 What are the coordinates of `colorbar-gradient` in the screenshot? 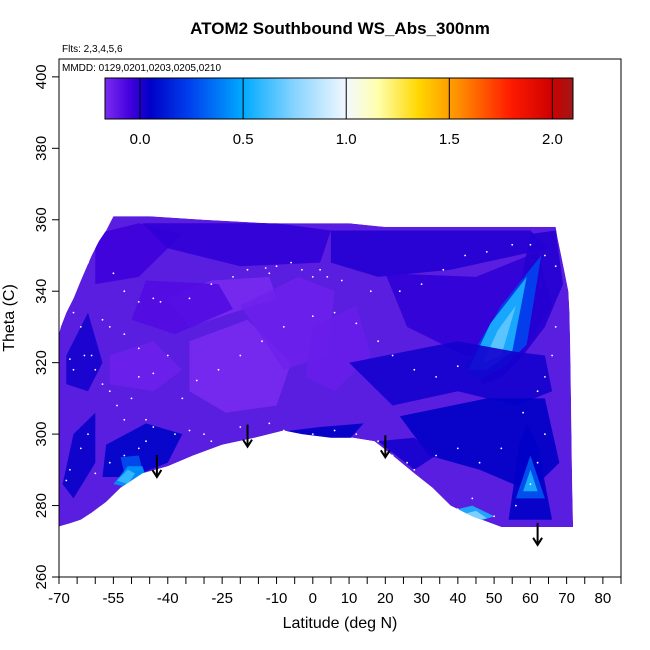 It's located at (339, 98).